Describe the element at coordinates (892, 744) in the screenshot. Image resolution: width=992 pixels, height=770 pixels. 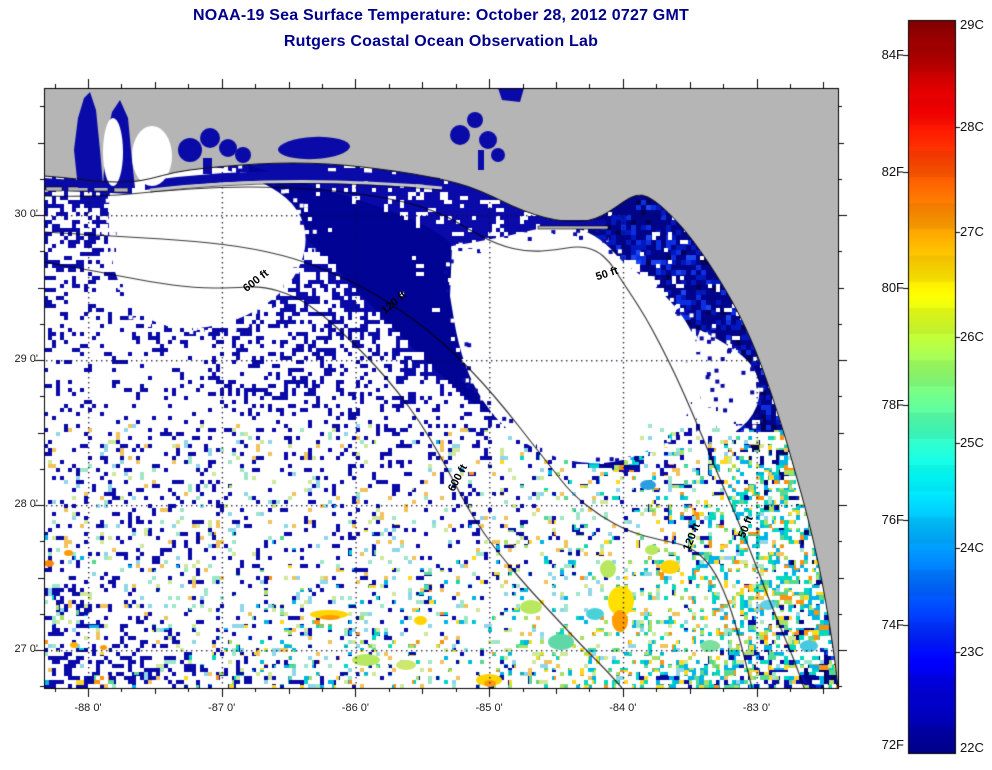
I see `colorbar-label-fahrenheit: 72F` at that location.